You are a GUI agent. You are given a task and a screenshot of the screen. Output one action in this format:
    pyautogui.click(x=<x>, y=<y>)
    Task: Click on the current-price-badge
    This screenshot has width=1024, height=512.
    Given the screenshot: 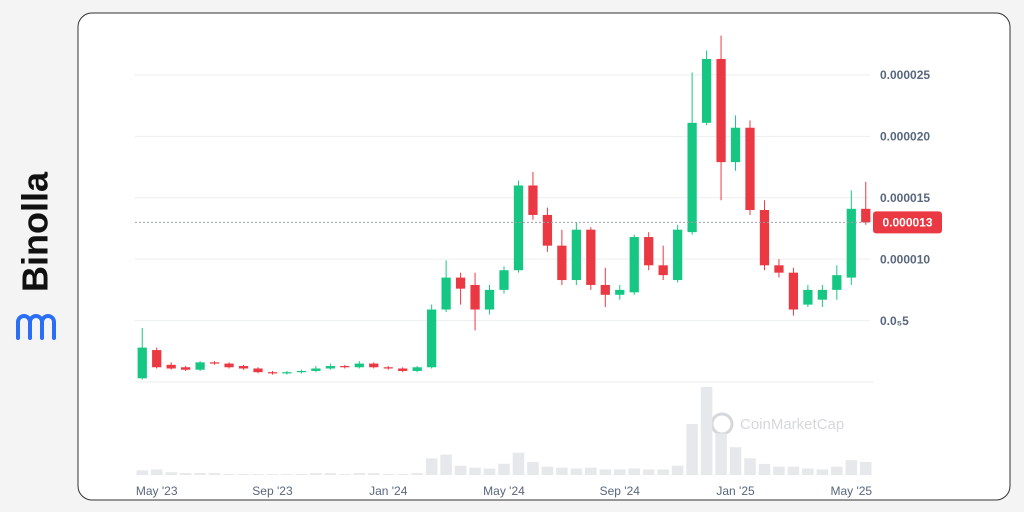 What is the action you would take?
    pyautogui.click(x=907, y=222)
    